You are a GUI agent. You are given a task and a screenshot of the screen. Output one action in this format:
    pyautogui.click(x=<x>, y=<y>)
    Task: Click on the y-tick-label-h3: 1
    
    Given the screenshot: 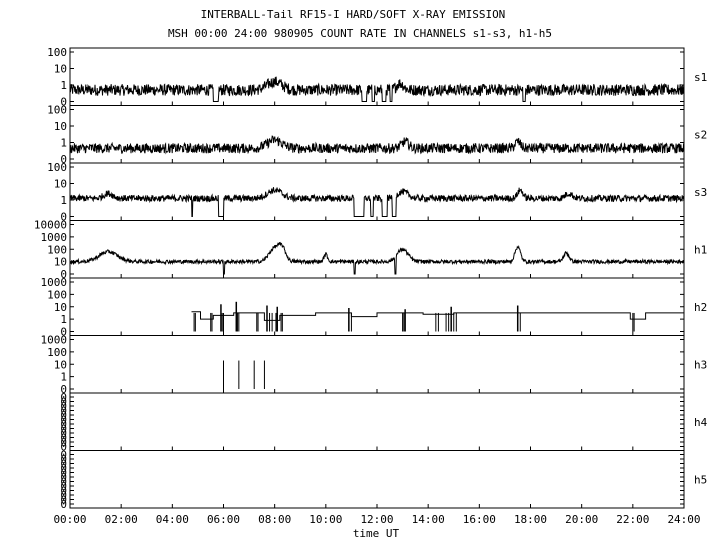 What is the action you would take?
    pyautogui.click(x=63, y=377)
    